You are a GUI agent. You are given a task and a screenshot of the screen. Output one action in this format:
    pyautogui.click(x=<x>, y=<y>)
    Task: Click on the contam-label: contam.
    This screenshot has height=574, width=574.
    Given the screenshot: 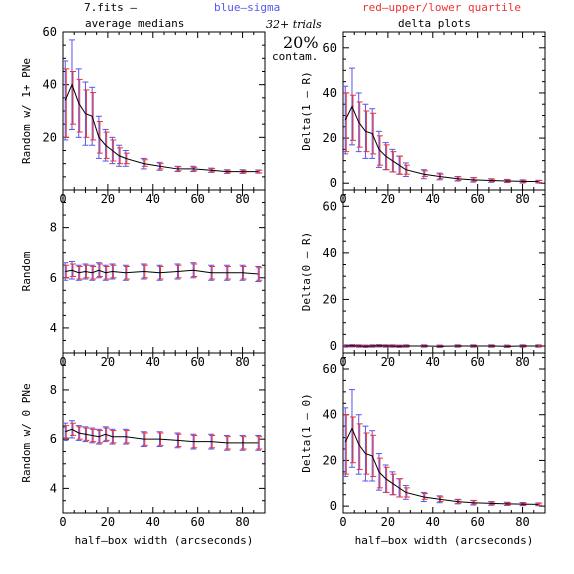 What is the action you would take?
    pyautogui.click(x=295, y=56)
    